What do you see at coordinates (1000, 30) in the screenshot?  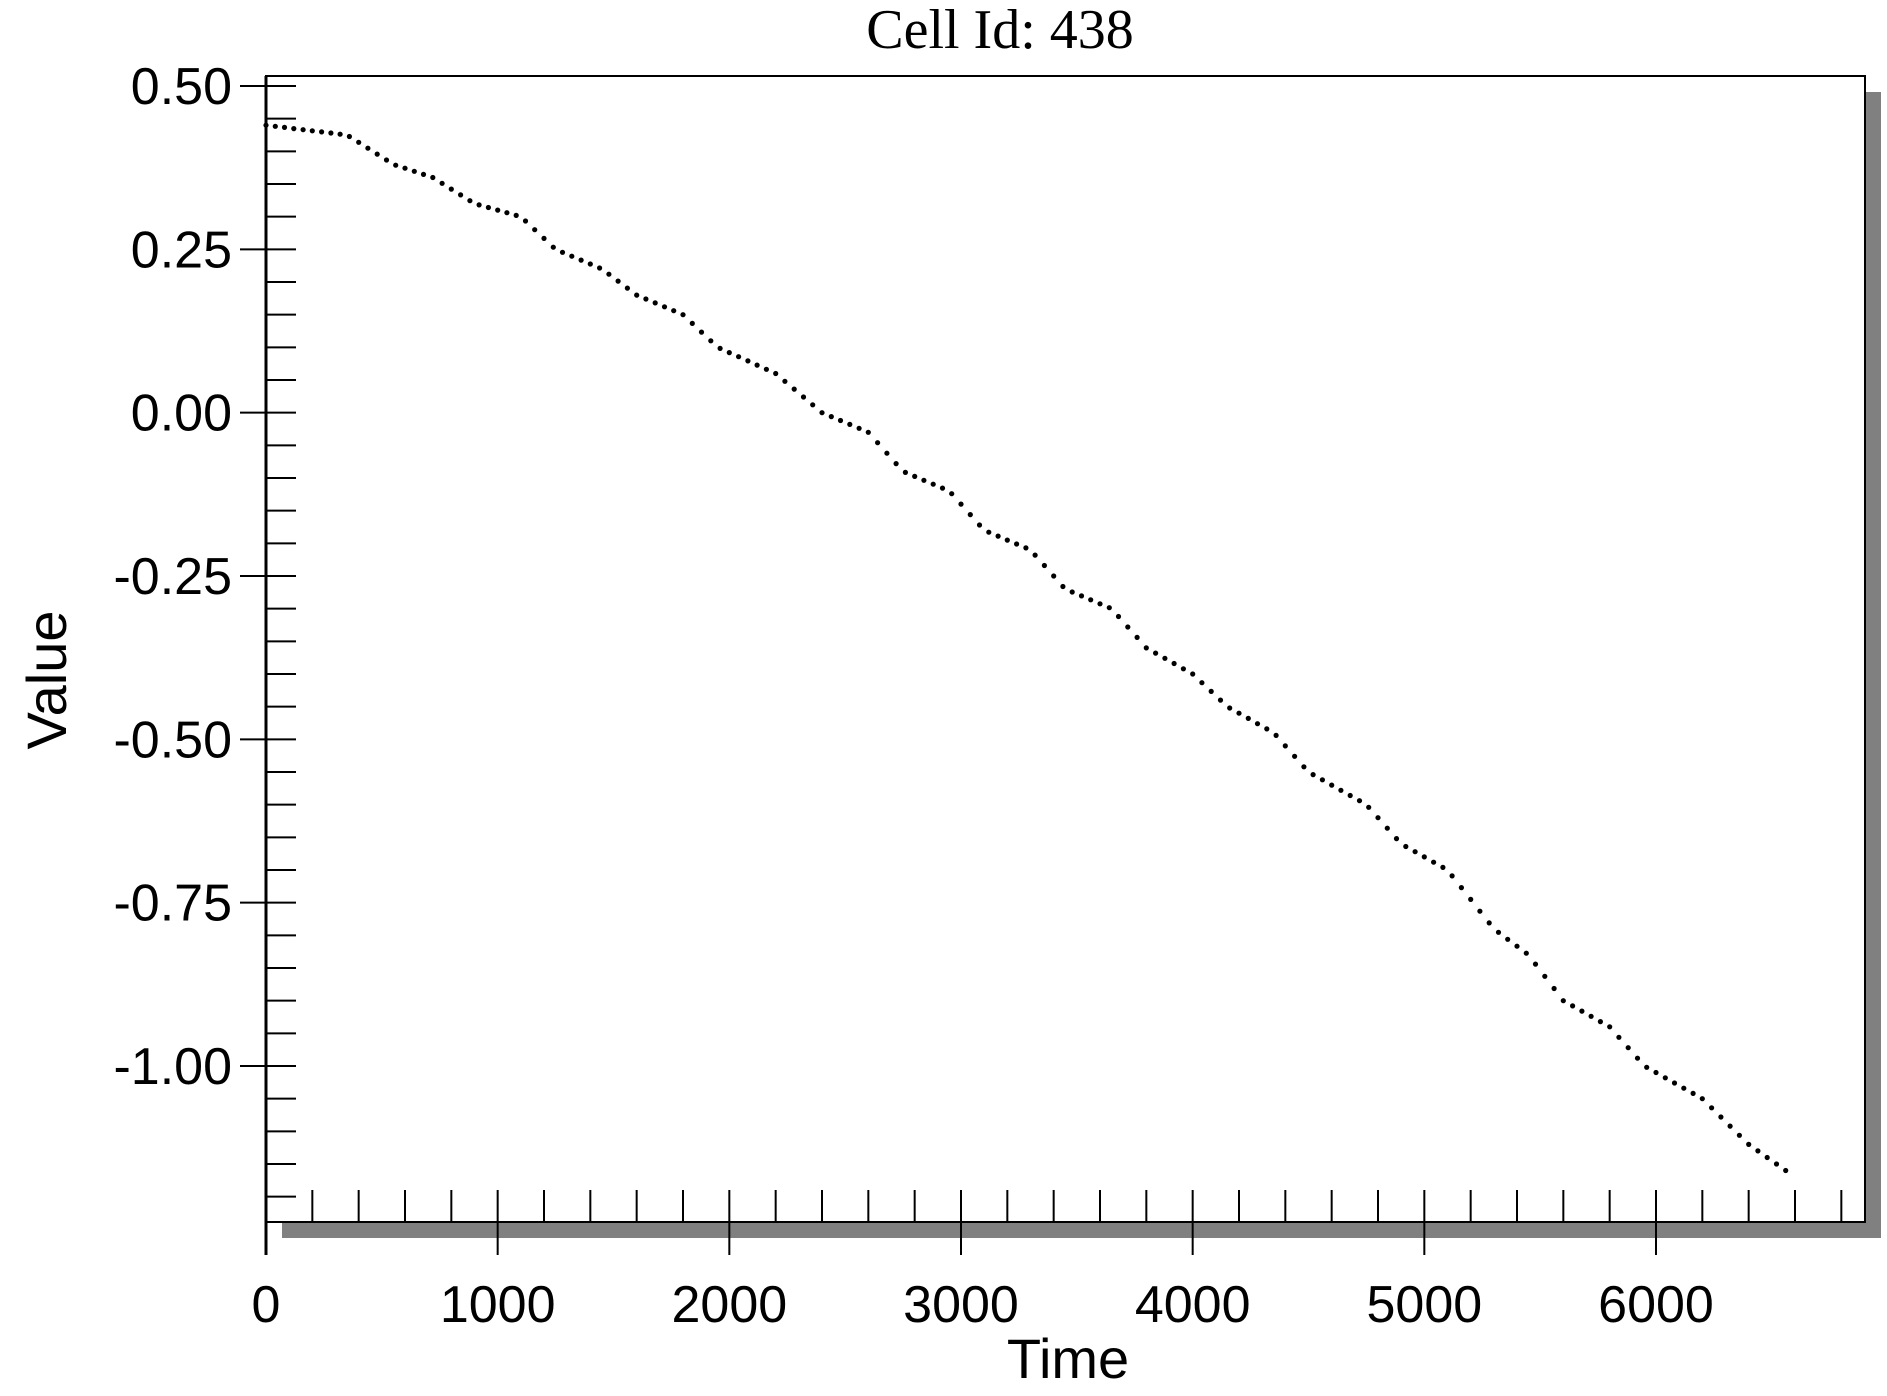 I see `chart-title: Cell Id: 438` at bounding box center [1000, 30].